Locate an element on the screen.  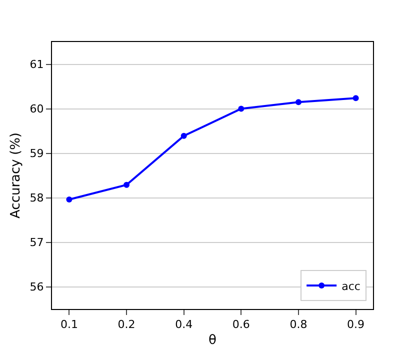
x-tick-label: 0.2 is located at coordinates (127, 325).